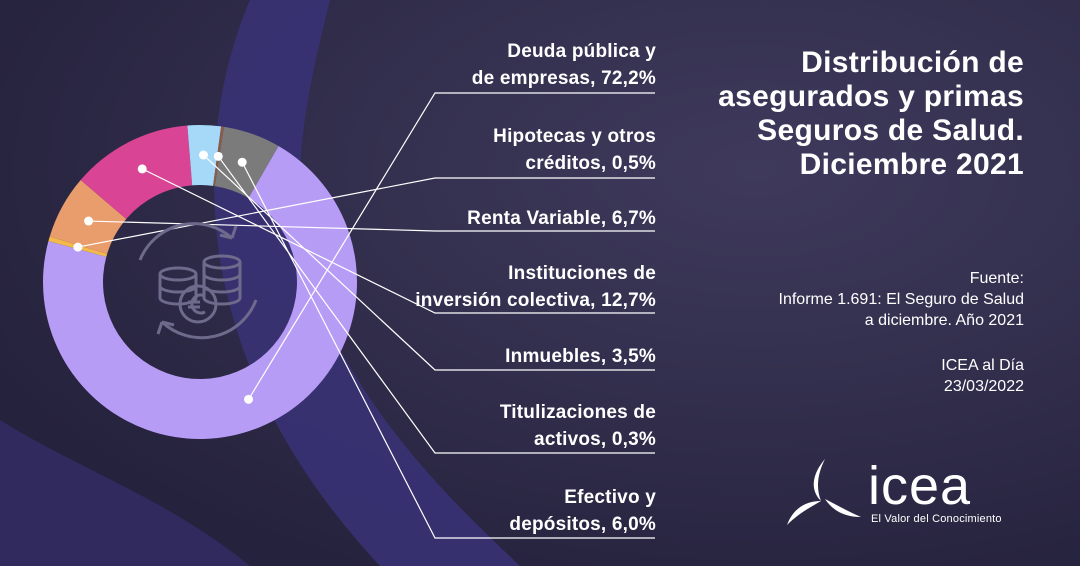 The width and height of the screenshot is (1080, 566). I want to click on label-inmuebles: Inmuebles, 3,5%, so click(580, 356).